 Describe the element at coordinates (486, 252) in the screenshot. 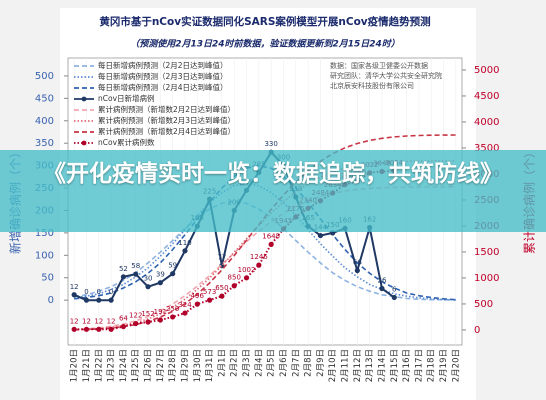

I see `y2-tick-label: 1500` at that location.